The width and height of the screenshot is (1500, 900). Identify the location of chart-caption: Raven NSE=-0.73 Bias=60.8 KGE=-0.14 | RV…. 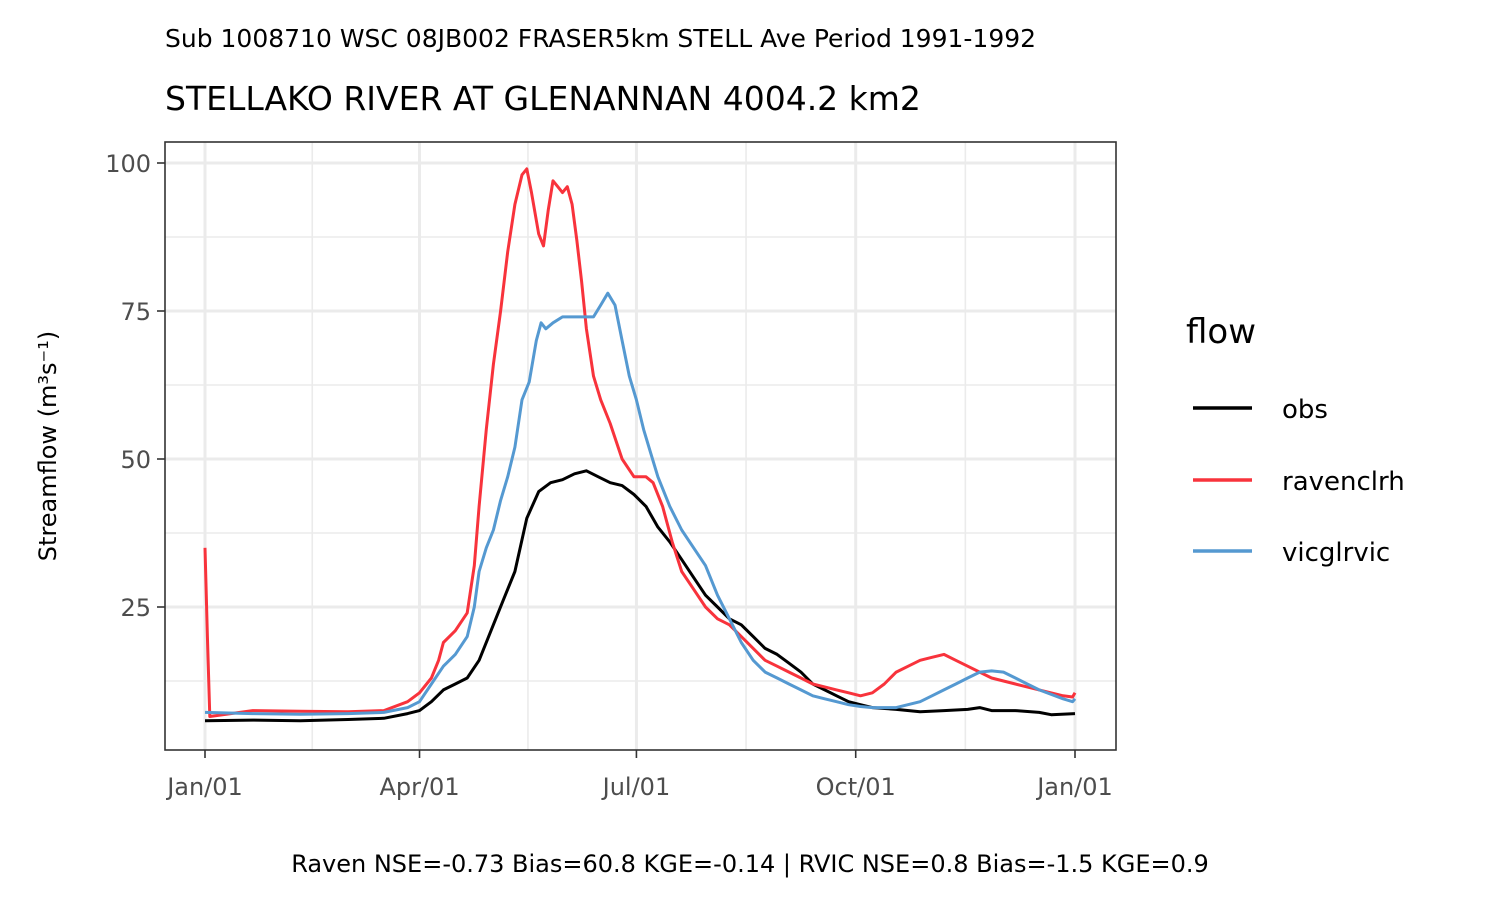
(750, 864).